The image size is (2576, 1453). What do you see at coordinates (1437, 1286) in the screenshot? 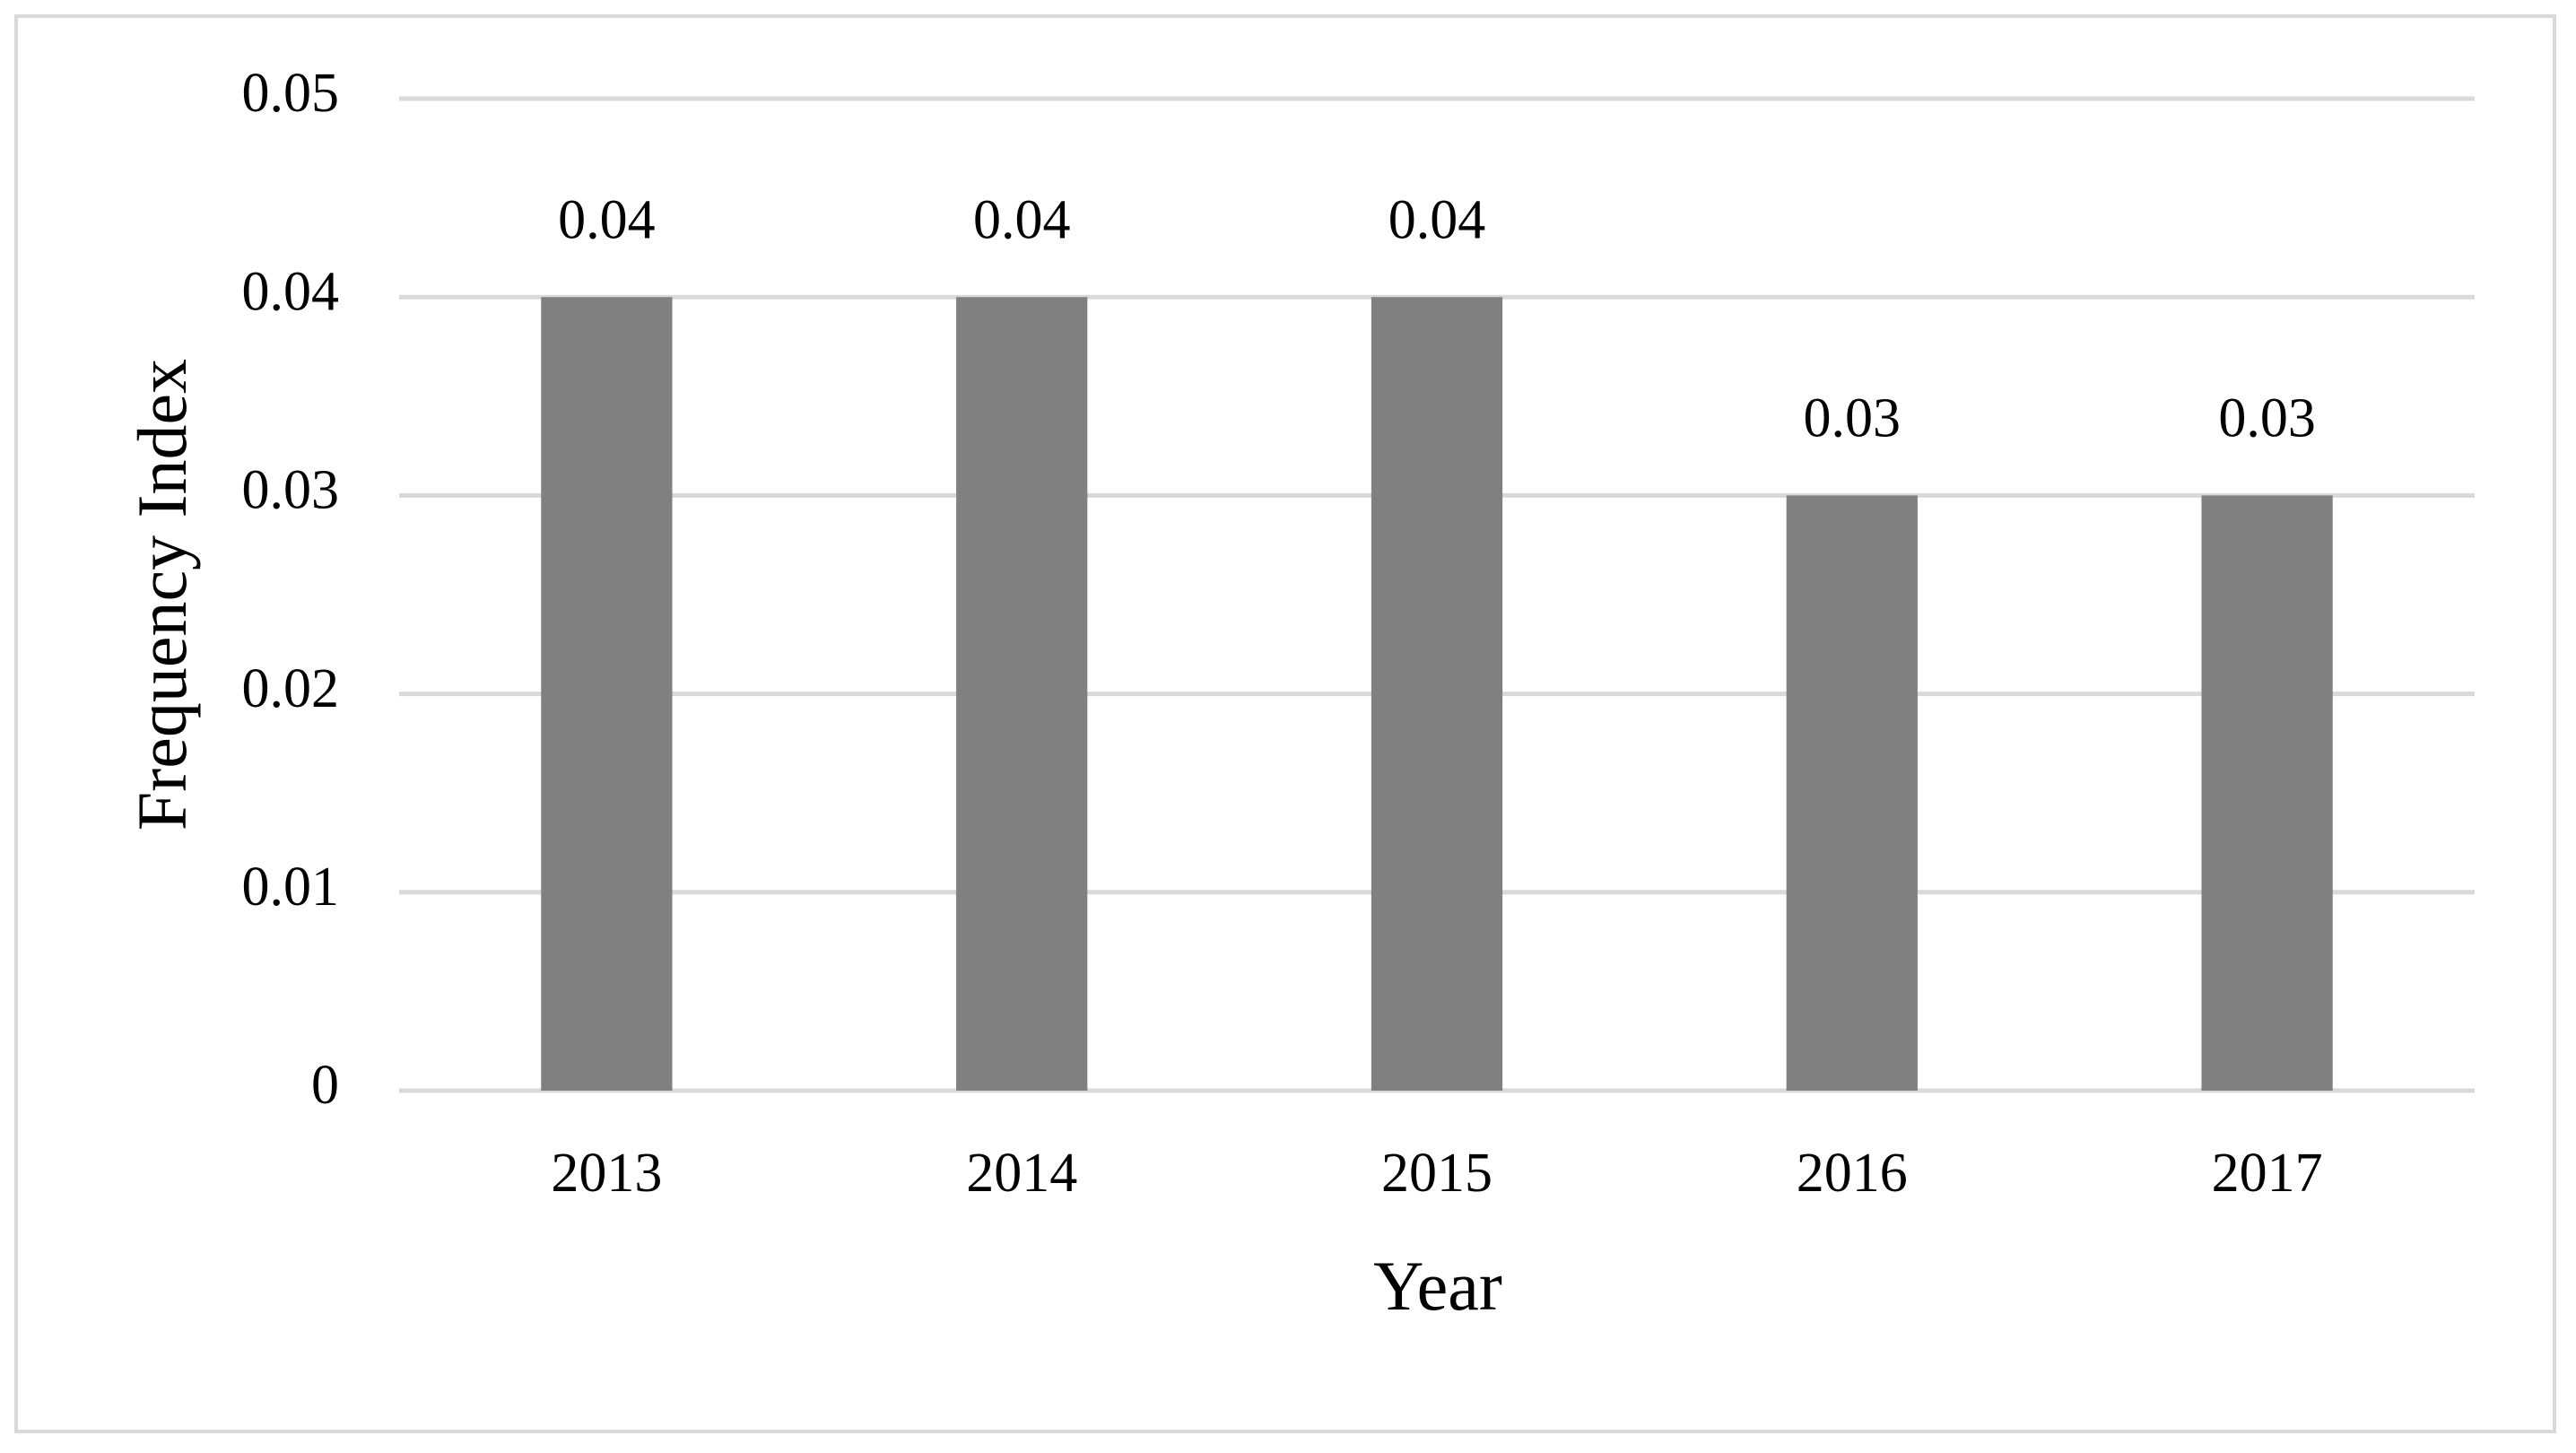
I see `x-axis-title: Year` at bounding box center [1437, 1286].